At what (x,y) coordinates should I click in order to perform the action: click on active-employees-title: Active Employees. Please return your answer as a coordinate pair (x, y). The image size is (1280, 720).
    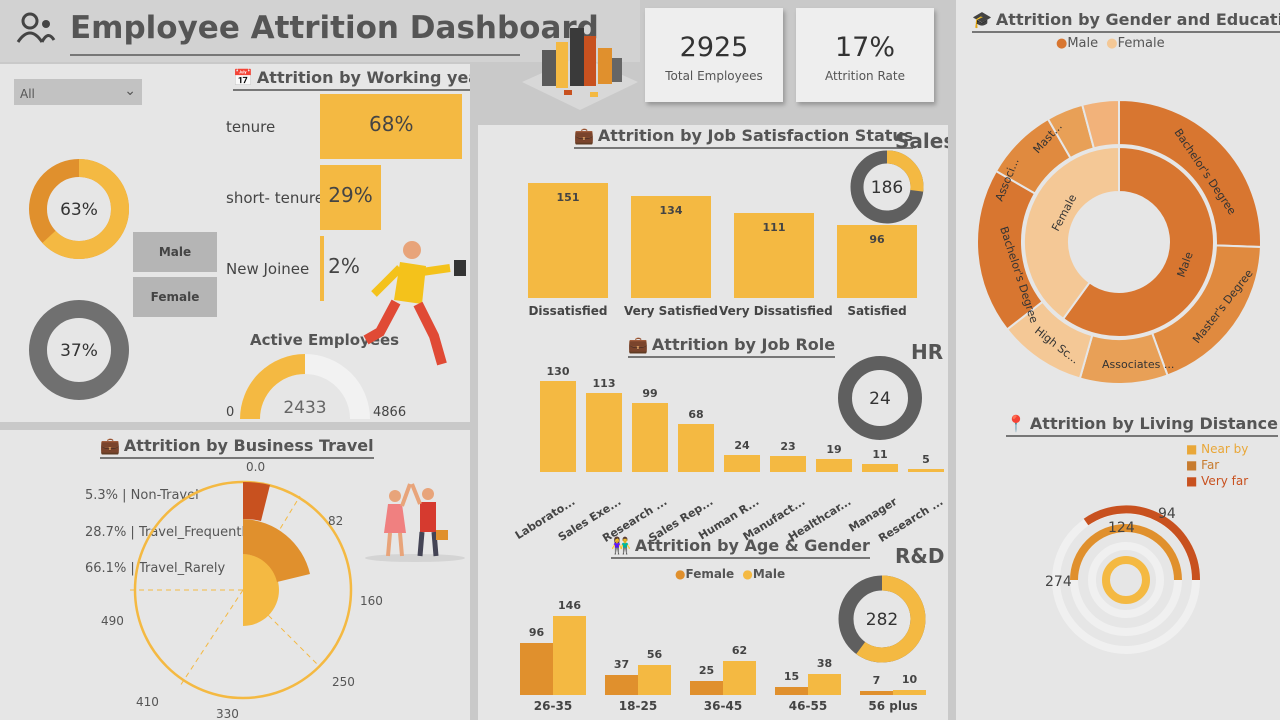
    Looking at the image, I should click on (325, 340).